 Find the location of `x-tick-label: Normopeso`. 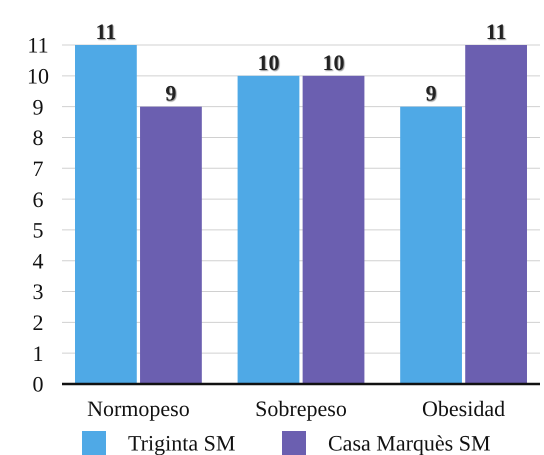

x-tick-label: Normopeso is located at coordinates (138, 408).